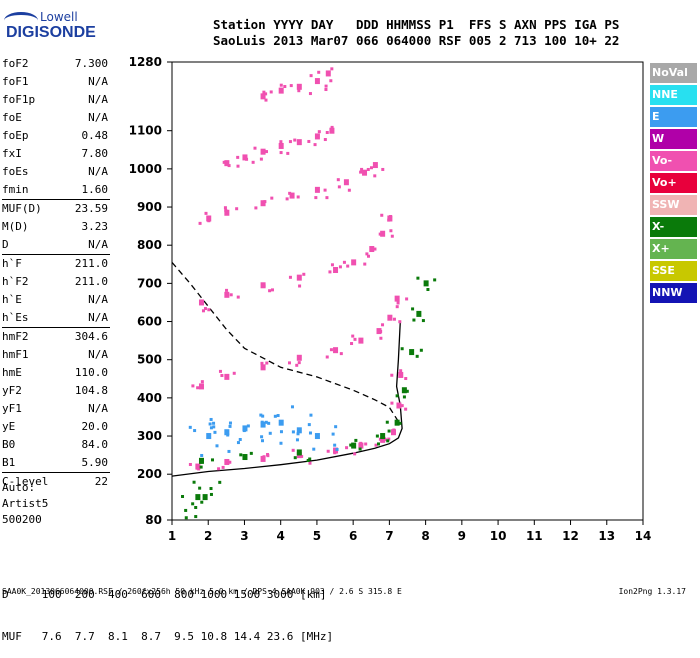  What do you see at coordinates (353, 536) in the screenshot?
I see `x-tick-label: 6` at bounding box center [353, 536].